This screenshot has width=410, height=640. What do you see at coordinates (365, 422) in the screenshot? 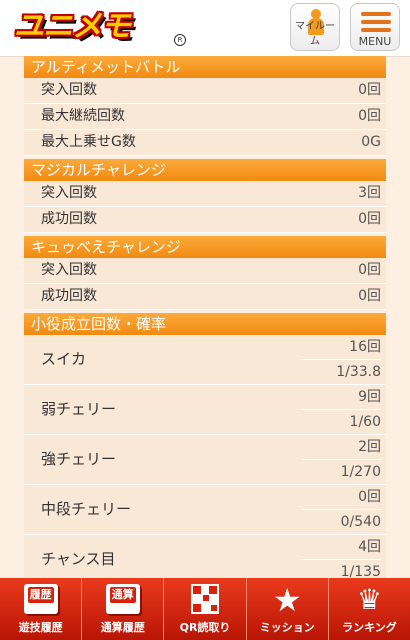
I see `rate-probability: 1/60` at bounding box center [365, 422].